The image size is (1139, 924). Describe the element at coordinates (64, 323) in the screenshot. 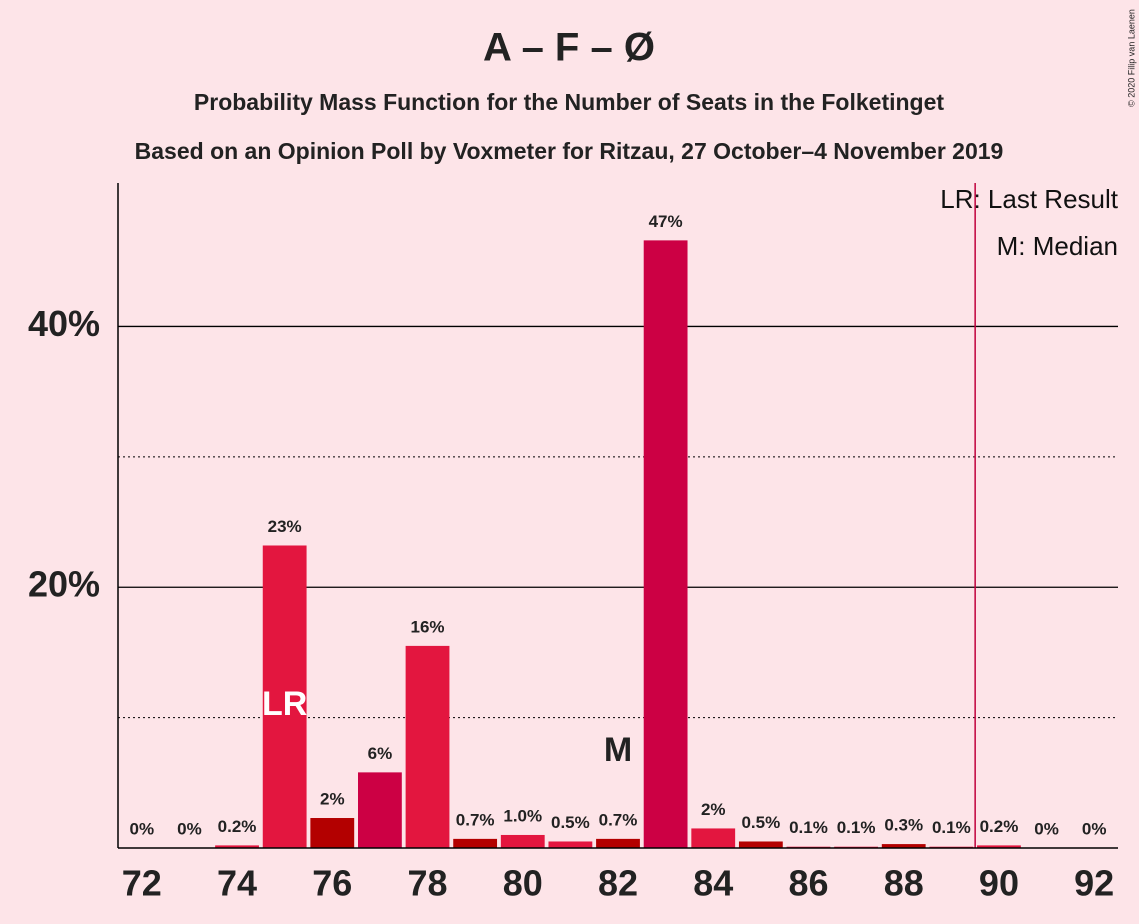

I see `y-tick-label: 40%` at that location.